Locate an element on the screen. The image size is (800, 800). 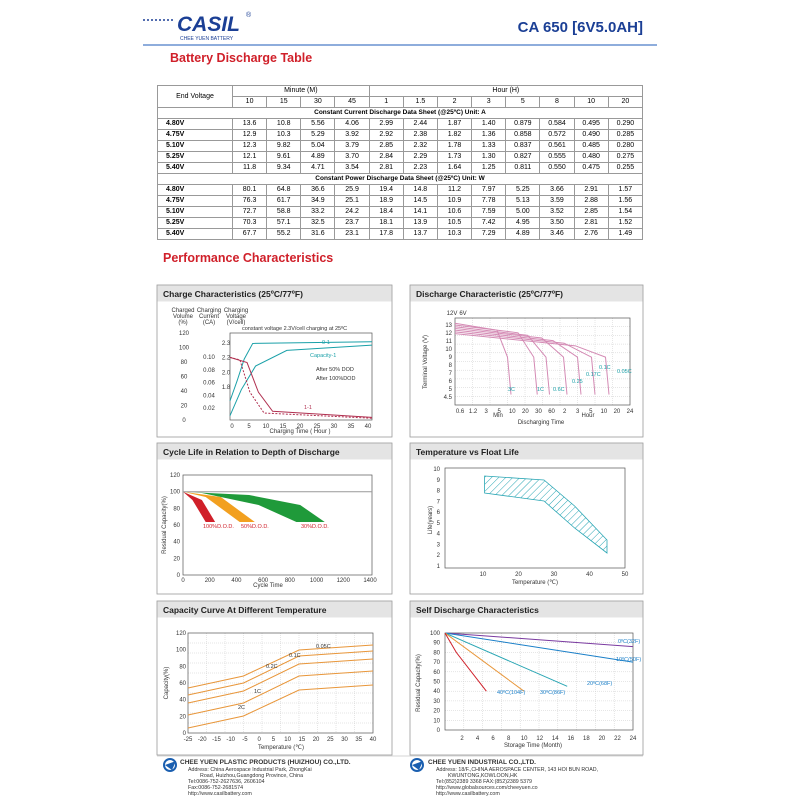
curve-label: 3C is located at coordinates (511, 390).